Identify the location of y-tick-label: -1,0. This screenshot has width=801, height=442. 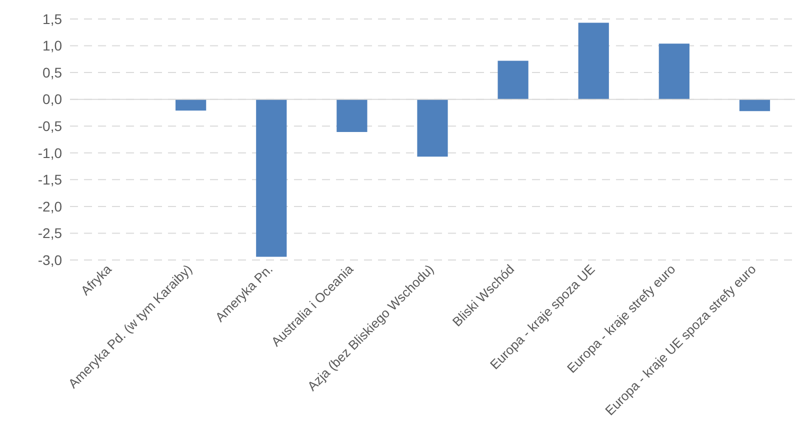
(50, 152).